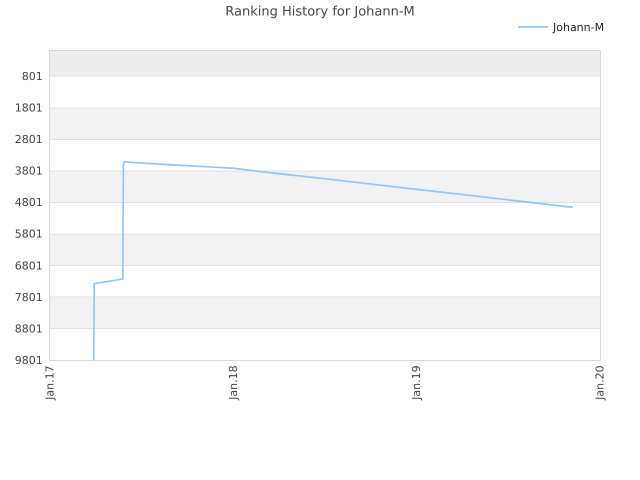 This screenshot has height=480, width=640. Describe the element at coordinates (320, 12) in the screenshot. I see `chart-title: Ranking History for Johann-M` at that location.